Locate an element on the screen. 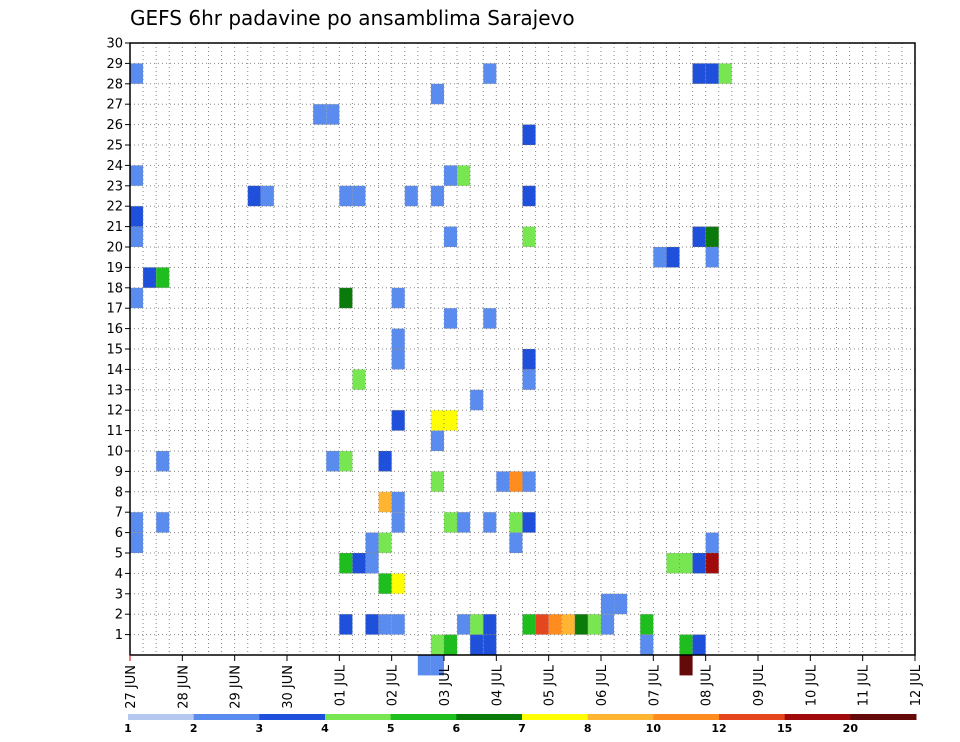 The height and width of the screenshot is (742, 960). y-tick-label: 19 is located at coordinates (114, 268).